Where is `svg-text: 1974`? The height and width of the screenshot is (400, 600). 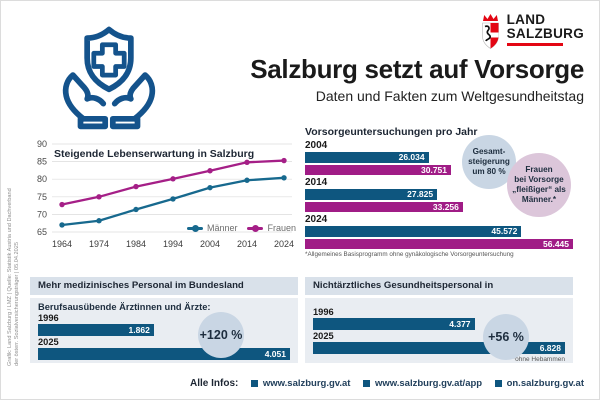
svg-text: 1974 is located at coordinates (99, 244).